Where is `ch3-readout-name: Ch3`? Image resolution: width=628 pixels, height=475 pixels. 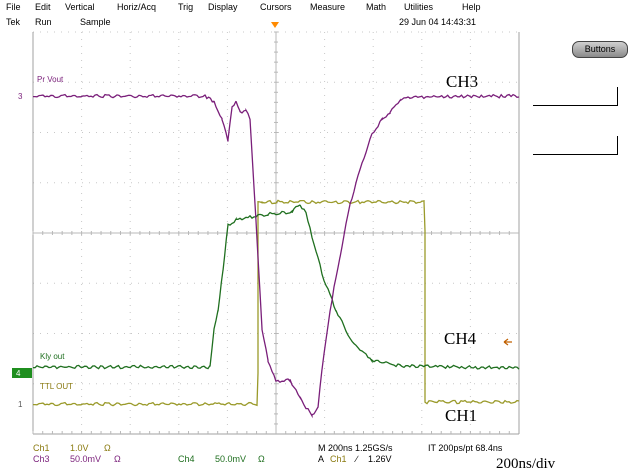
ch3-readout-name: Ch3 is located at coordinates (41, 459).